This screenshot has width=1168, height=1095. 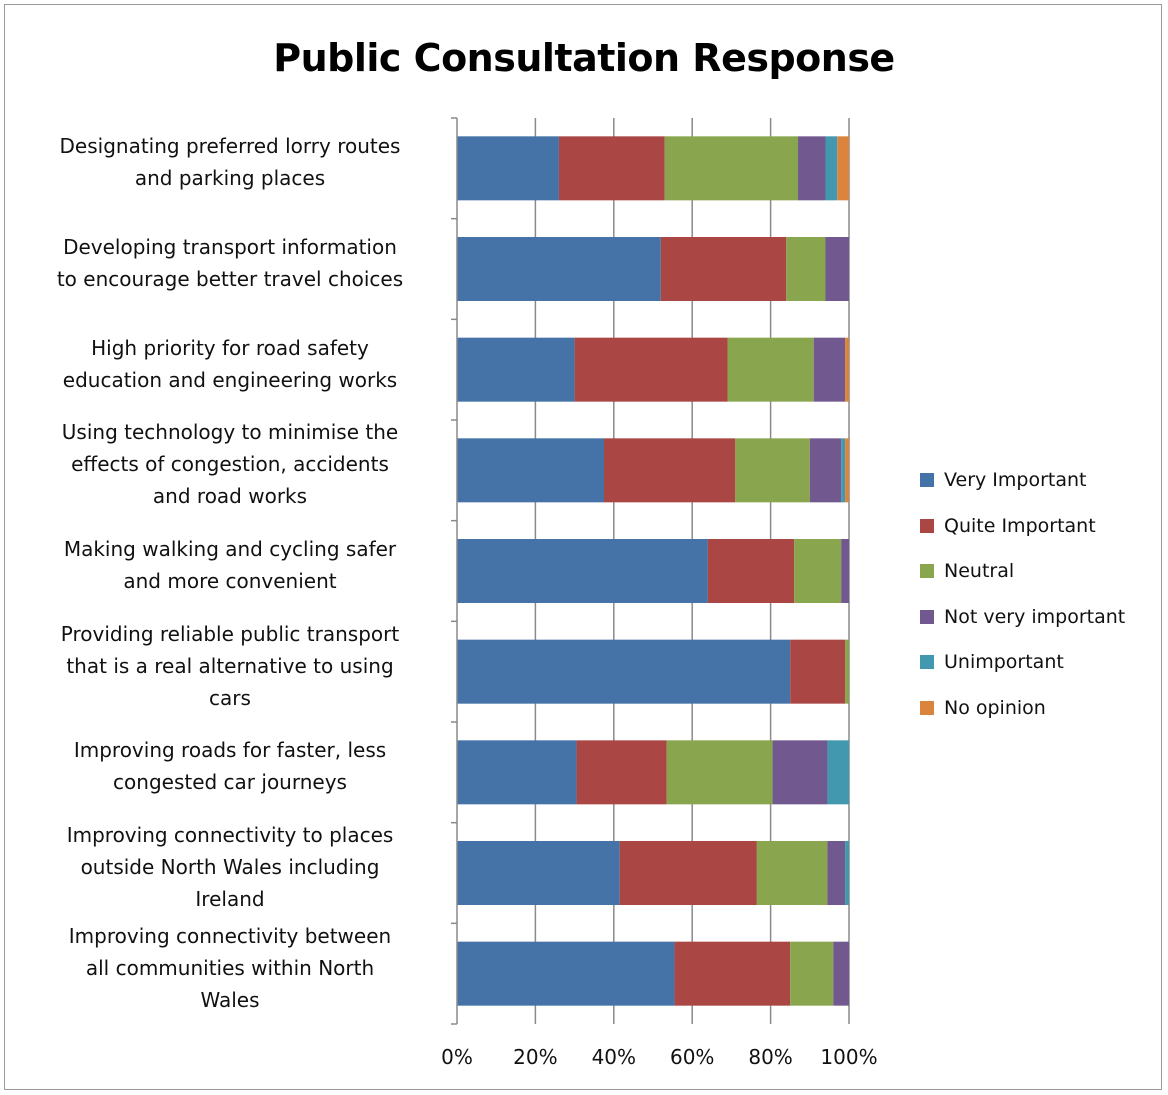 I want to click on category-label-line: effects of congestion, accidents, so click(x=230, y=464).